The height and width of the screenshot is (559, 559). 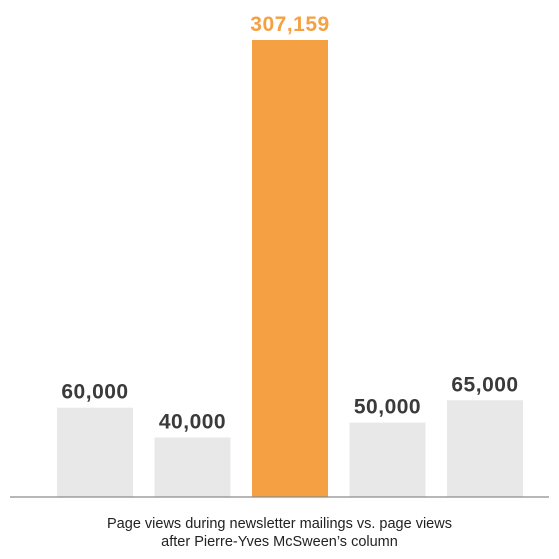 What do you see at coordinates (94, 392) in the screenshot?
I see `bar-value-label: 60,000` at bounding box center [94, 392].